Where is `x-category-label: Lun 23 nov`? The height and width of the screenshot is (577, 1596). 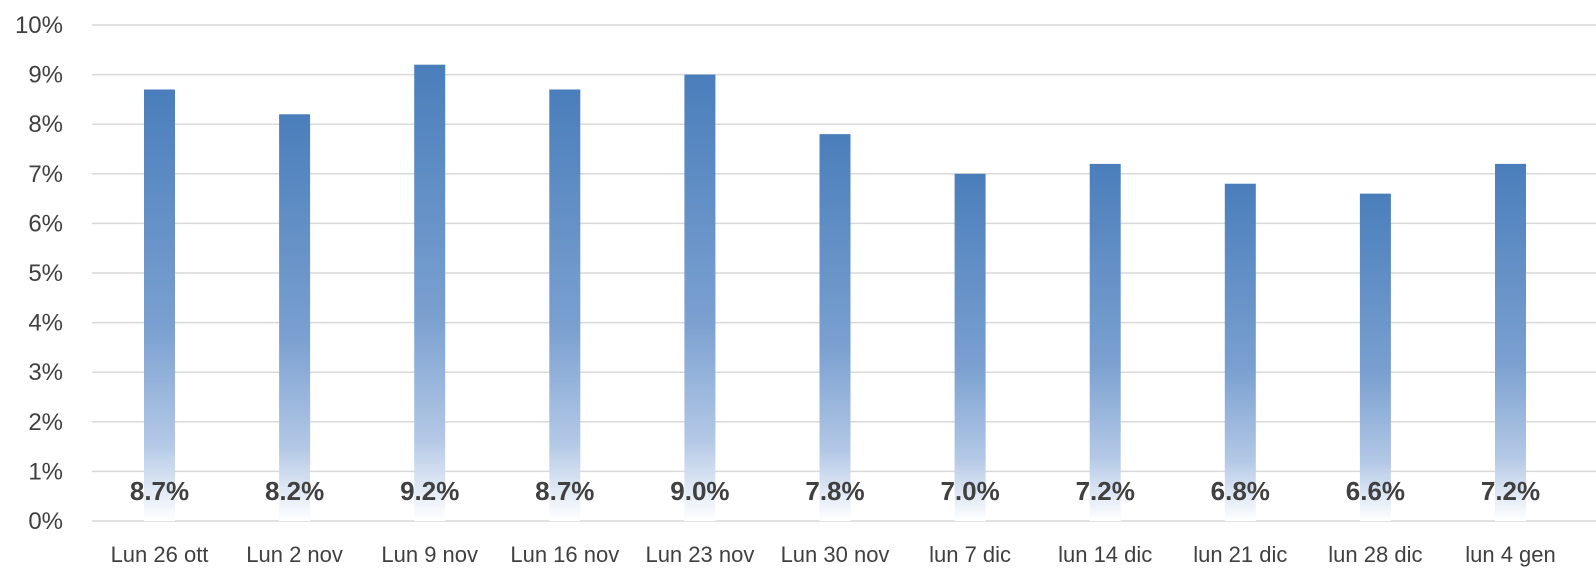 x-category-label: Lun 23 nov is located at coordinates (699, 554).